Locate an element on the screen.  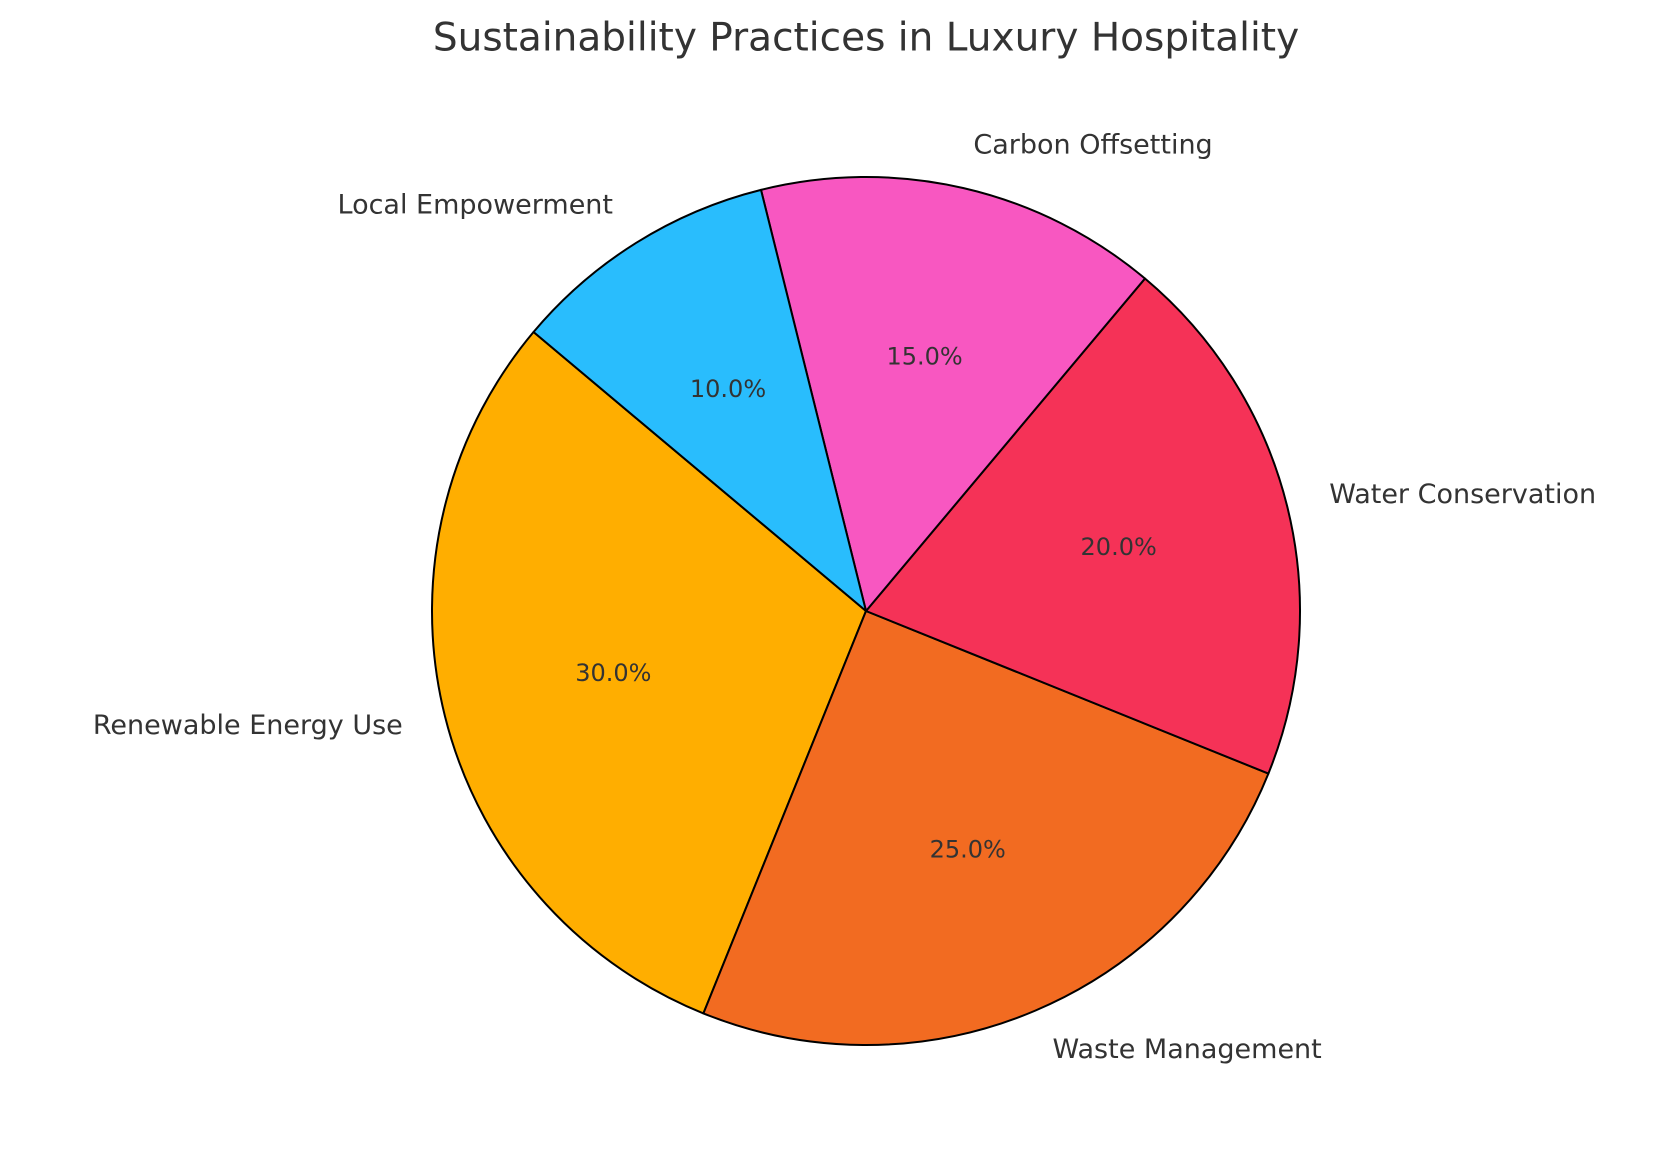
value-label: 30.0% is located at coordinates (613, 673).